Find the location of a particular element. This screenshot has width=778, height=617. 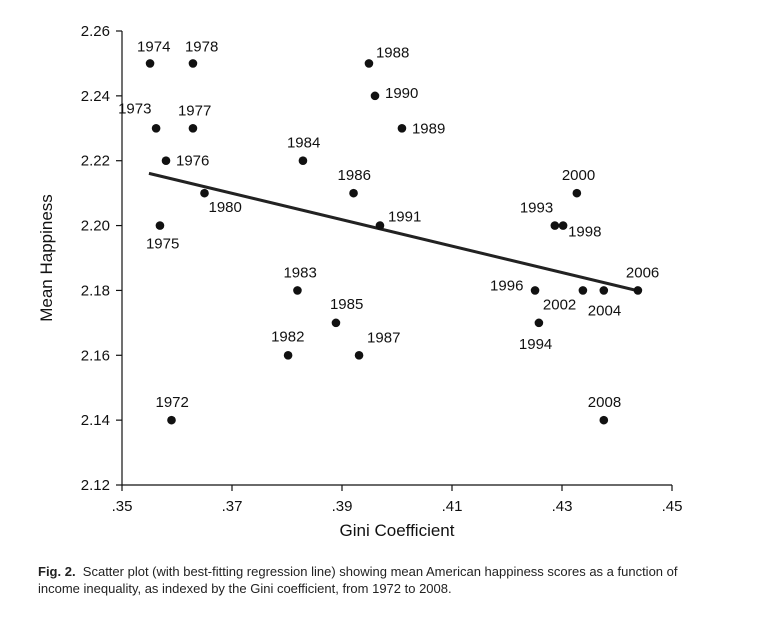

x-tick-label: .39 is located at coordinates (342, 506).